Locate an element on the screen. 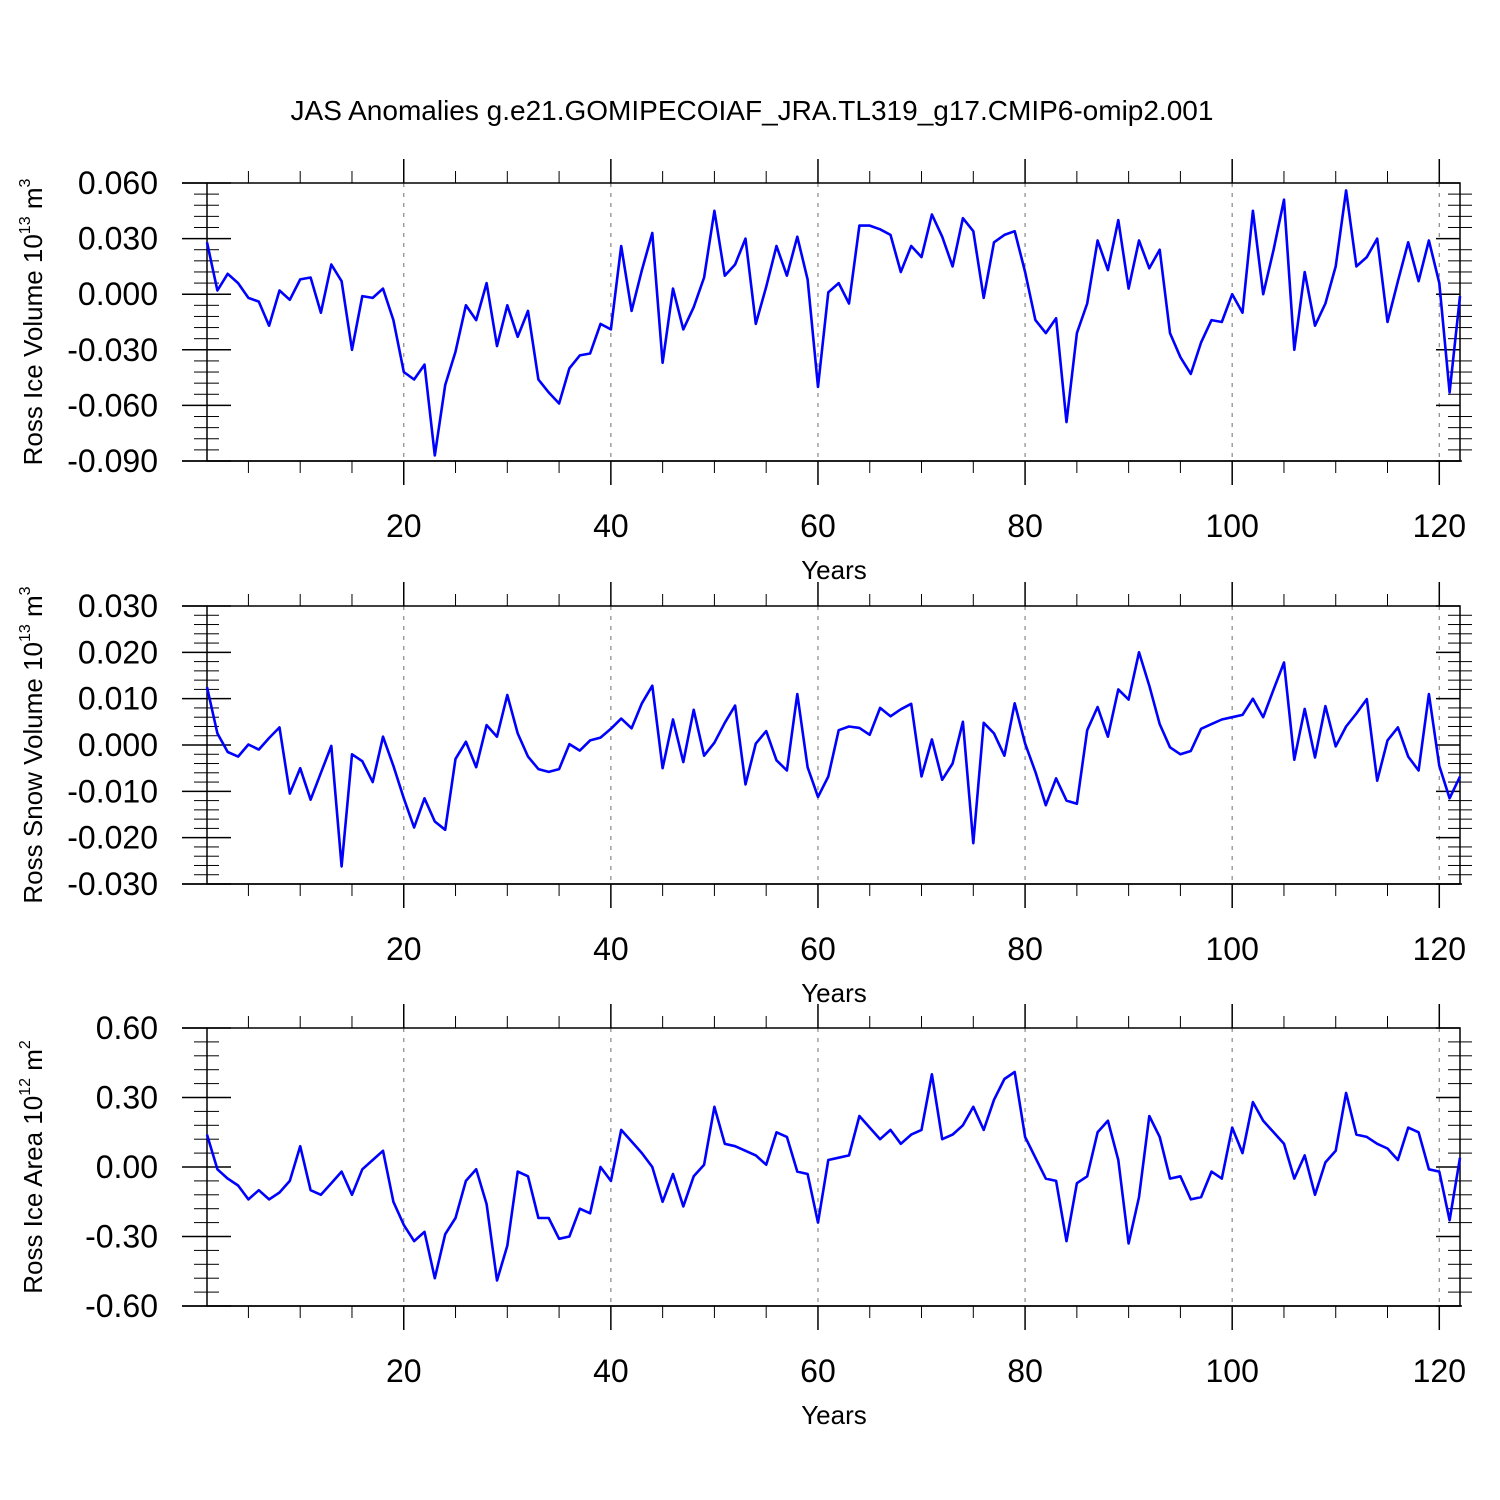  y-axis-label-unit-exponent: 2 is located at coordinates (25, 1044).